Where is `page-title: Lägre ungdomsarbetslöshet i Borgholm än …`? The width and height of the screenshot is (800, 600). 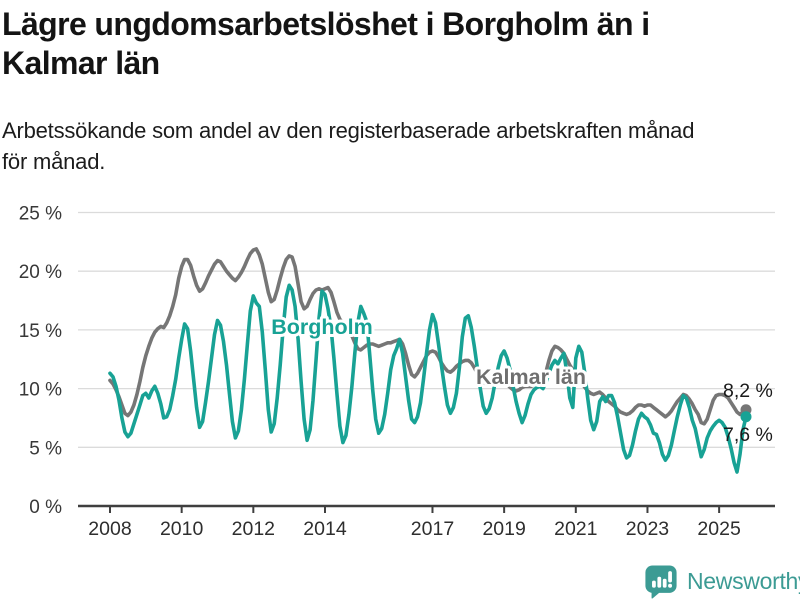 page-title: Lägre ungdomsarbetslöshet i Borgholm än … is located at coordinates (382, 44).